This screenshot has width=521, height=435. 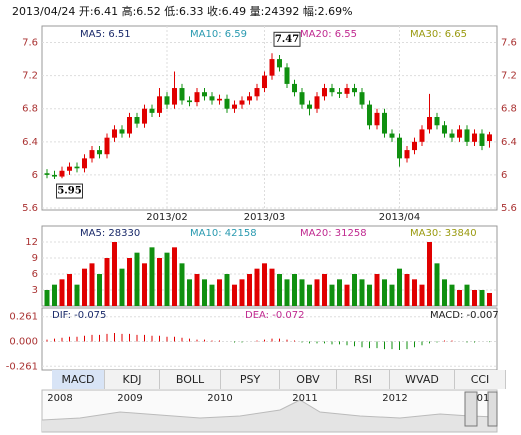 What do you see at coordinates (59, 398) in the screenshot?
I see `timeline-label: 2008` at bounding box center [59, 398].